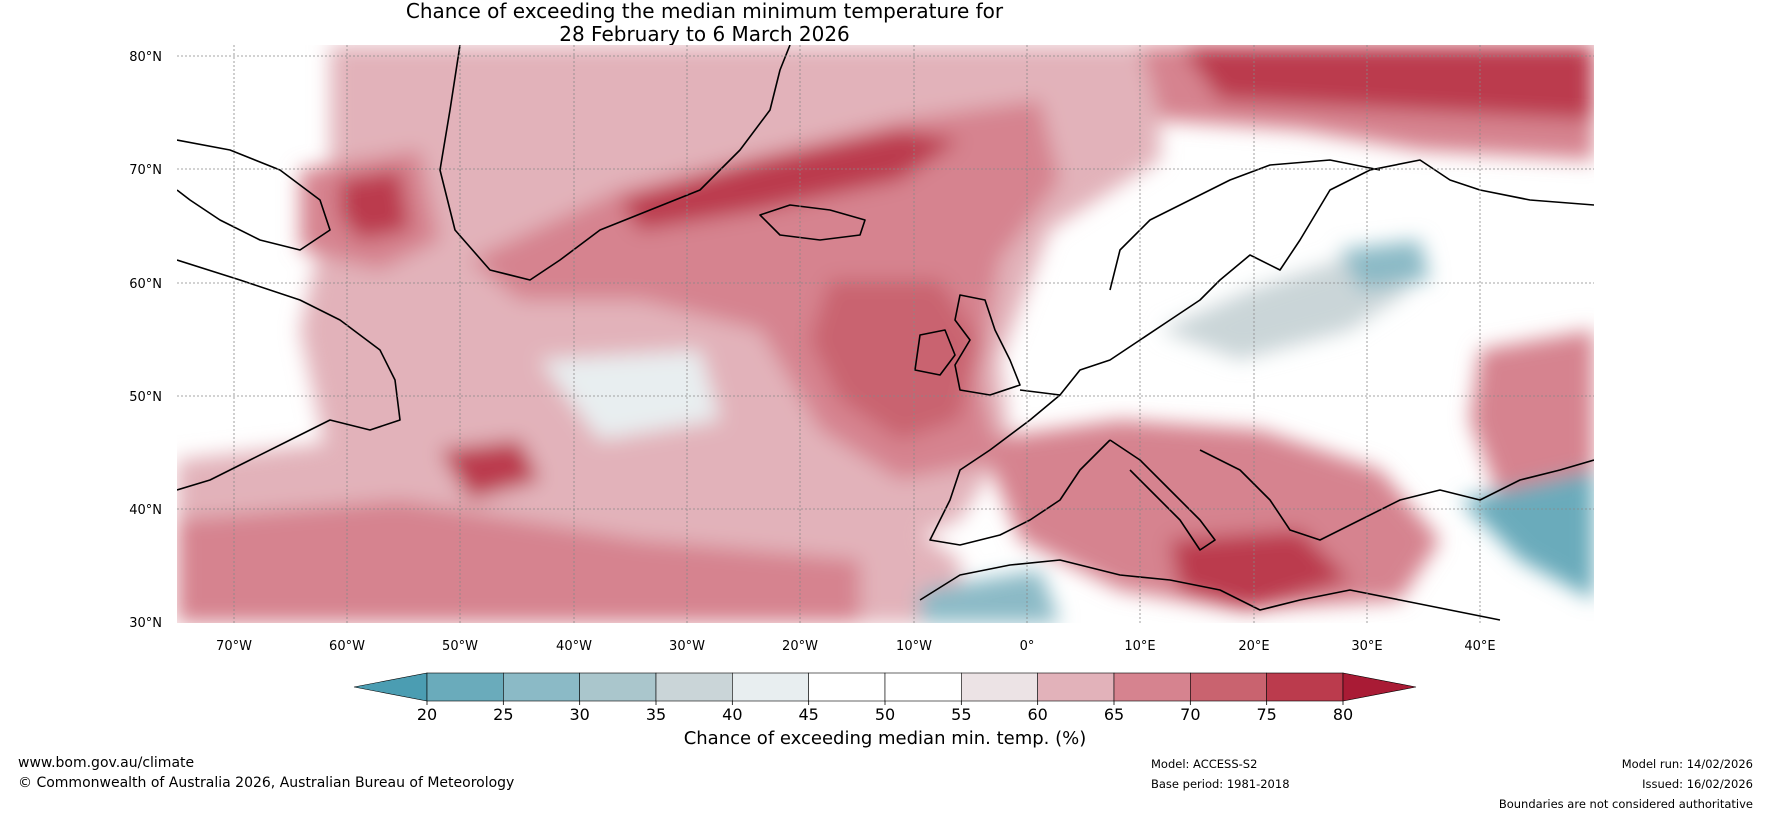 This screenshot has width=1770, height=816. What do you see at coordinates (427, 714) in the screenshot?
I see `colorbar-tick-label: 20` at bounding box center [427, 714].